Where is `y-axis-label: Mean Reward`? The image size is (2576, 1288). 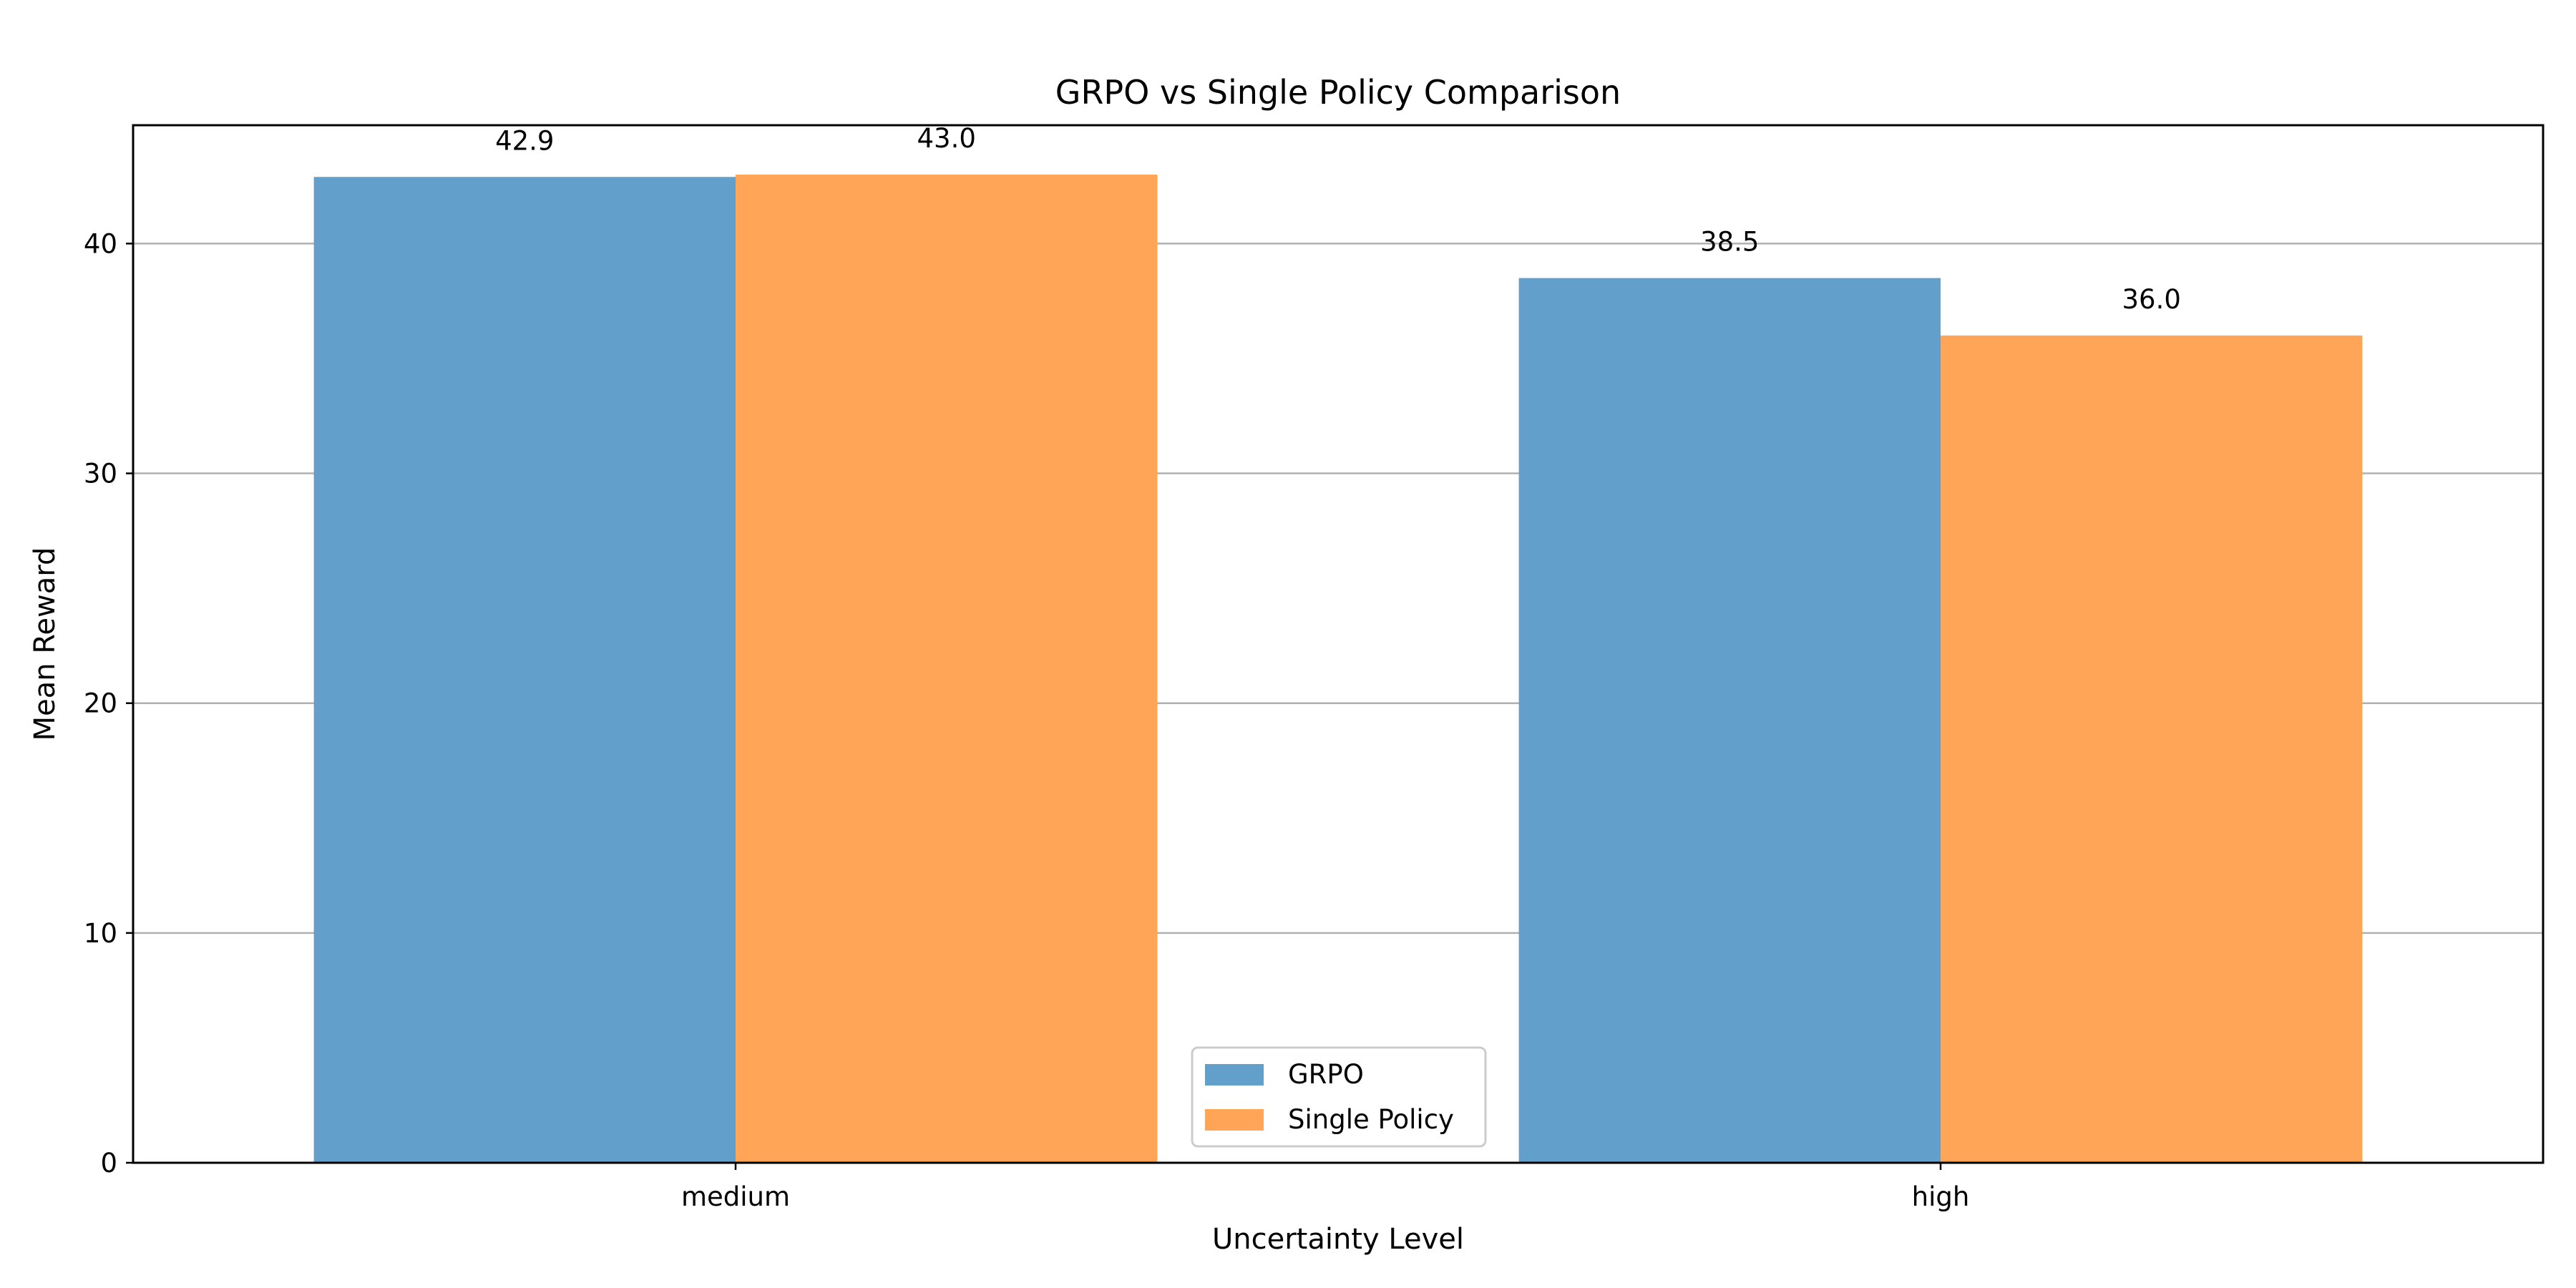 y-axis-label: Mean Reward is located at coordinates (45, 644).